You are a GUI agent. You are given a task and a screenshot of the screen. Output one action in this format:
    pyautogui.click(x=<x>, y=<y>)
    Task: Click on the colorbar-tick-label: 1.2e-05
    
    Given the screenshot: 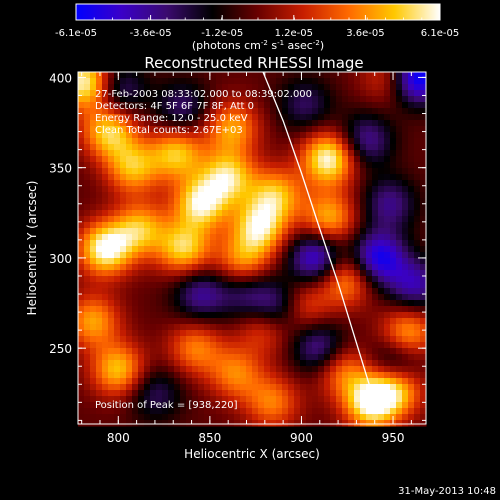 What is the action you would take?
    pyautogui.click(x=294, y=33)
    